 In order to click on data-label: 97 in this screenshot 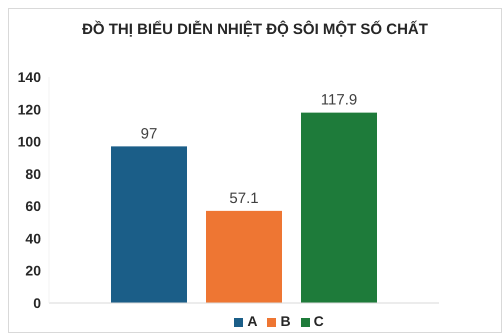, I will do `click(149, 133)`.